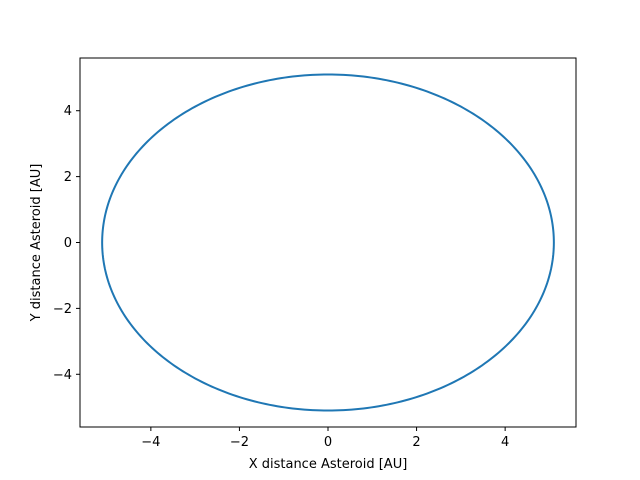 This screenshot has height=480, width=640. Describe the element at coordinates (239, 442) in the screenshot. I see `x-tick-label: −2` at that location.